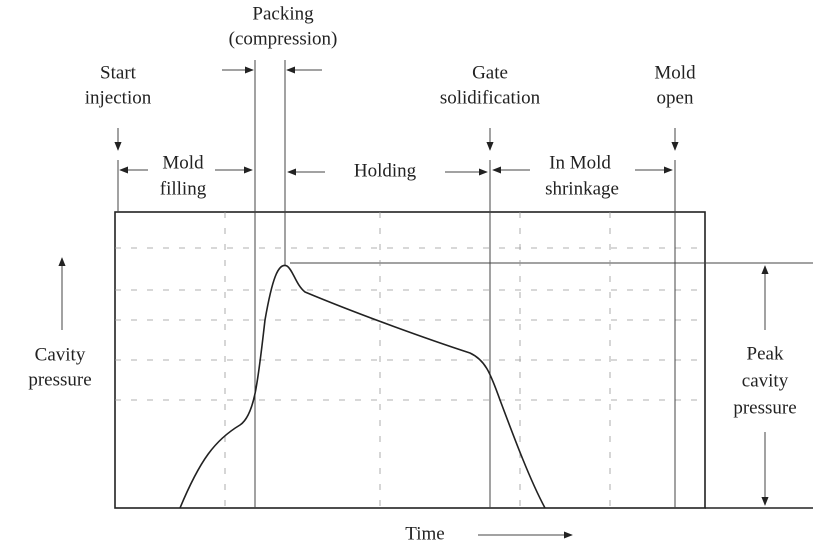 This screenshot has height=545, width=813. I want to click on label: cavity, so click(765, 380).